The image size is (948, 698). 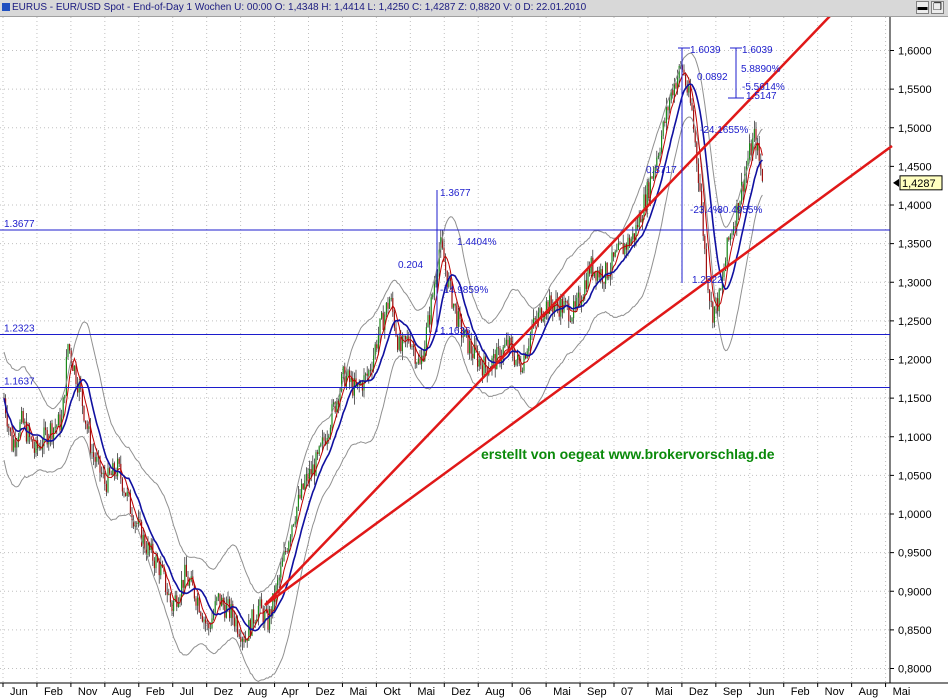 I want to click on restore-button: ❐, so click(x=937, y=7).